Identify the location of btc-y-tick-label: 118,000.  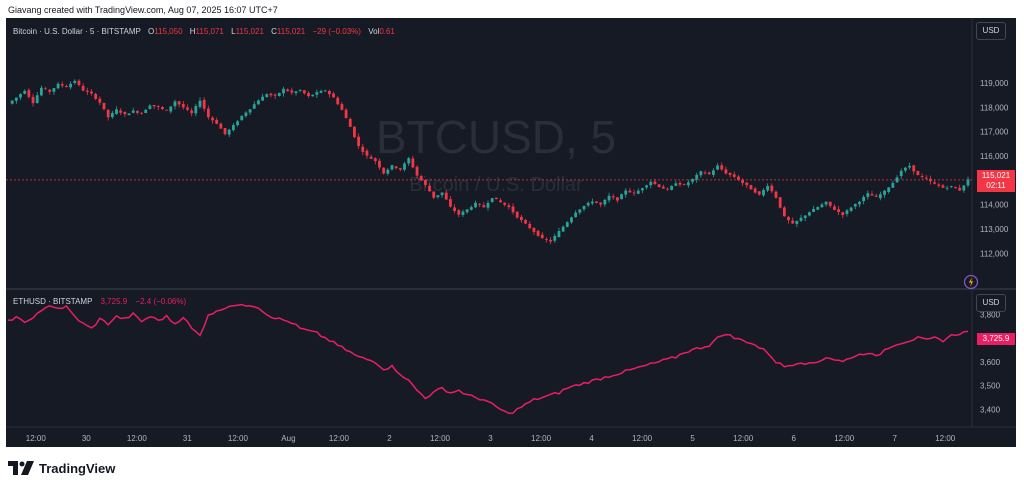
(994, 107).